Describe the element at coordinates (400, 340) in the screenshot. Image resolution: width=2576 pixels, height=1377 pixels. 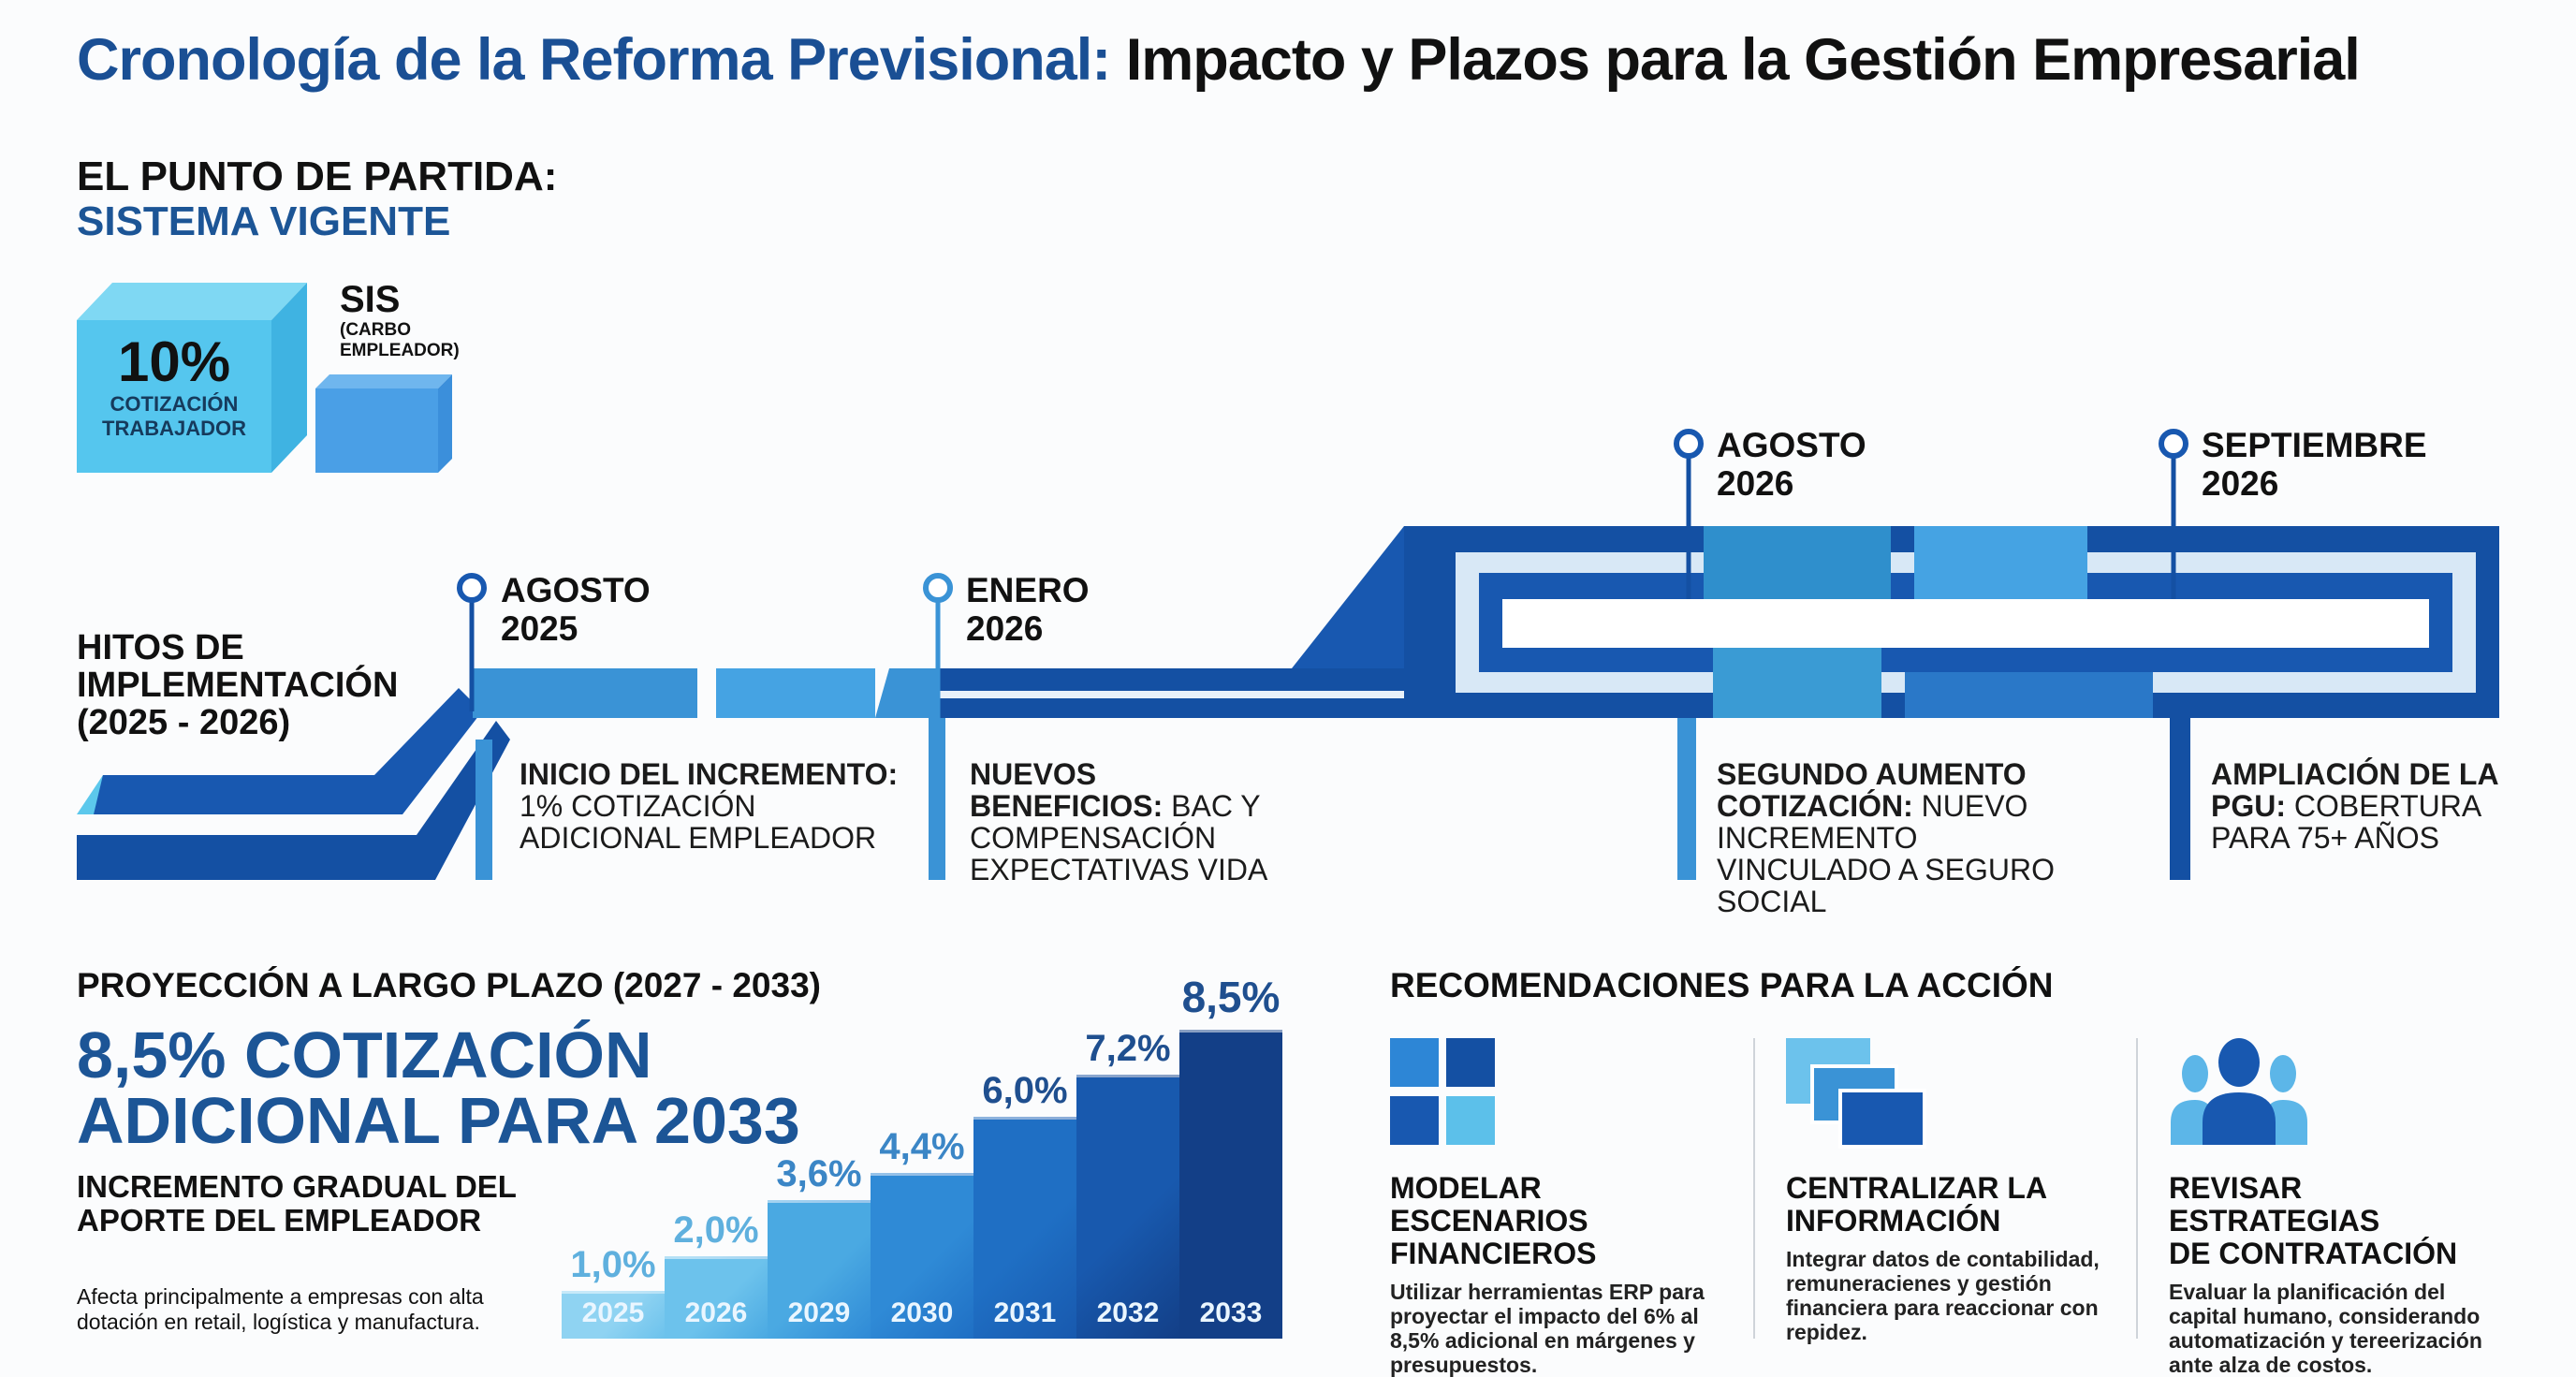
I see `sis-sublabel: (CARBO EMPLEADOR)` at that location.